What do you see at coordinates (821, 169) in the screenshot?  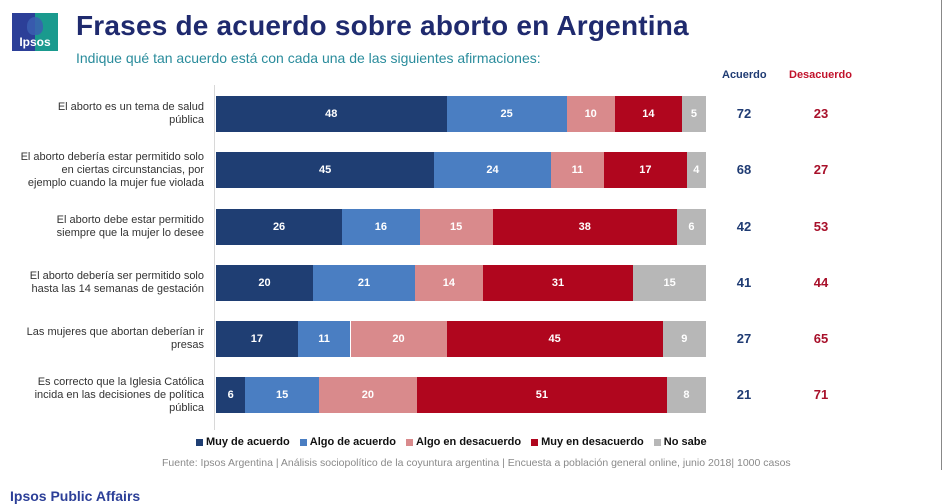 I see `desacuerdo-total: 27` at bounding box center [821, 169].